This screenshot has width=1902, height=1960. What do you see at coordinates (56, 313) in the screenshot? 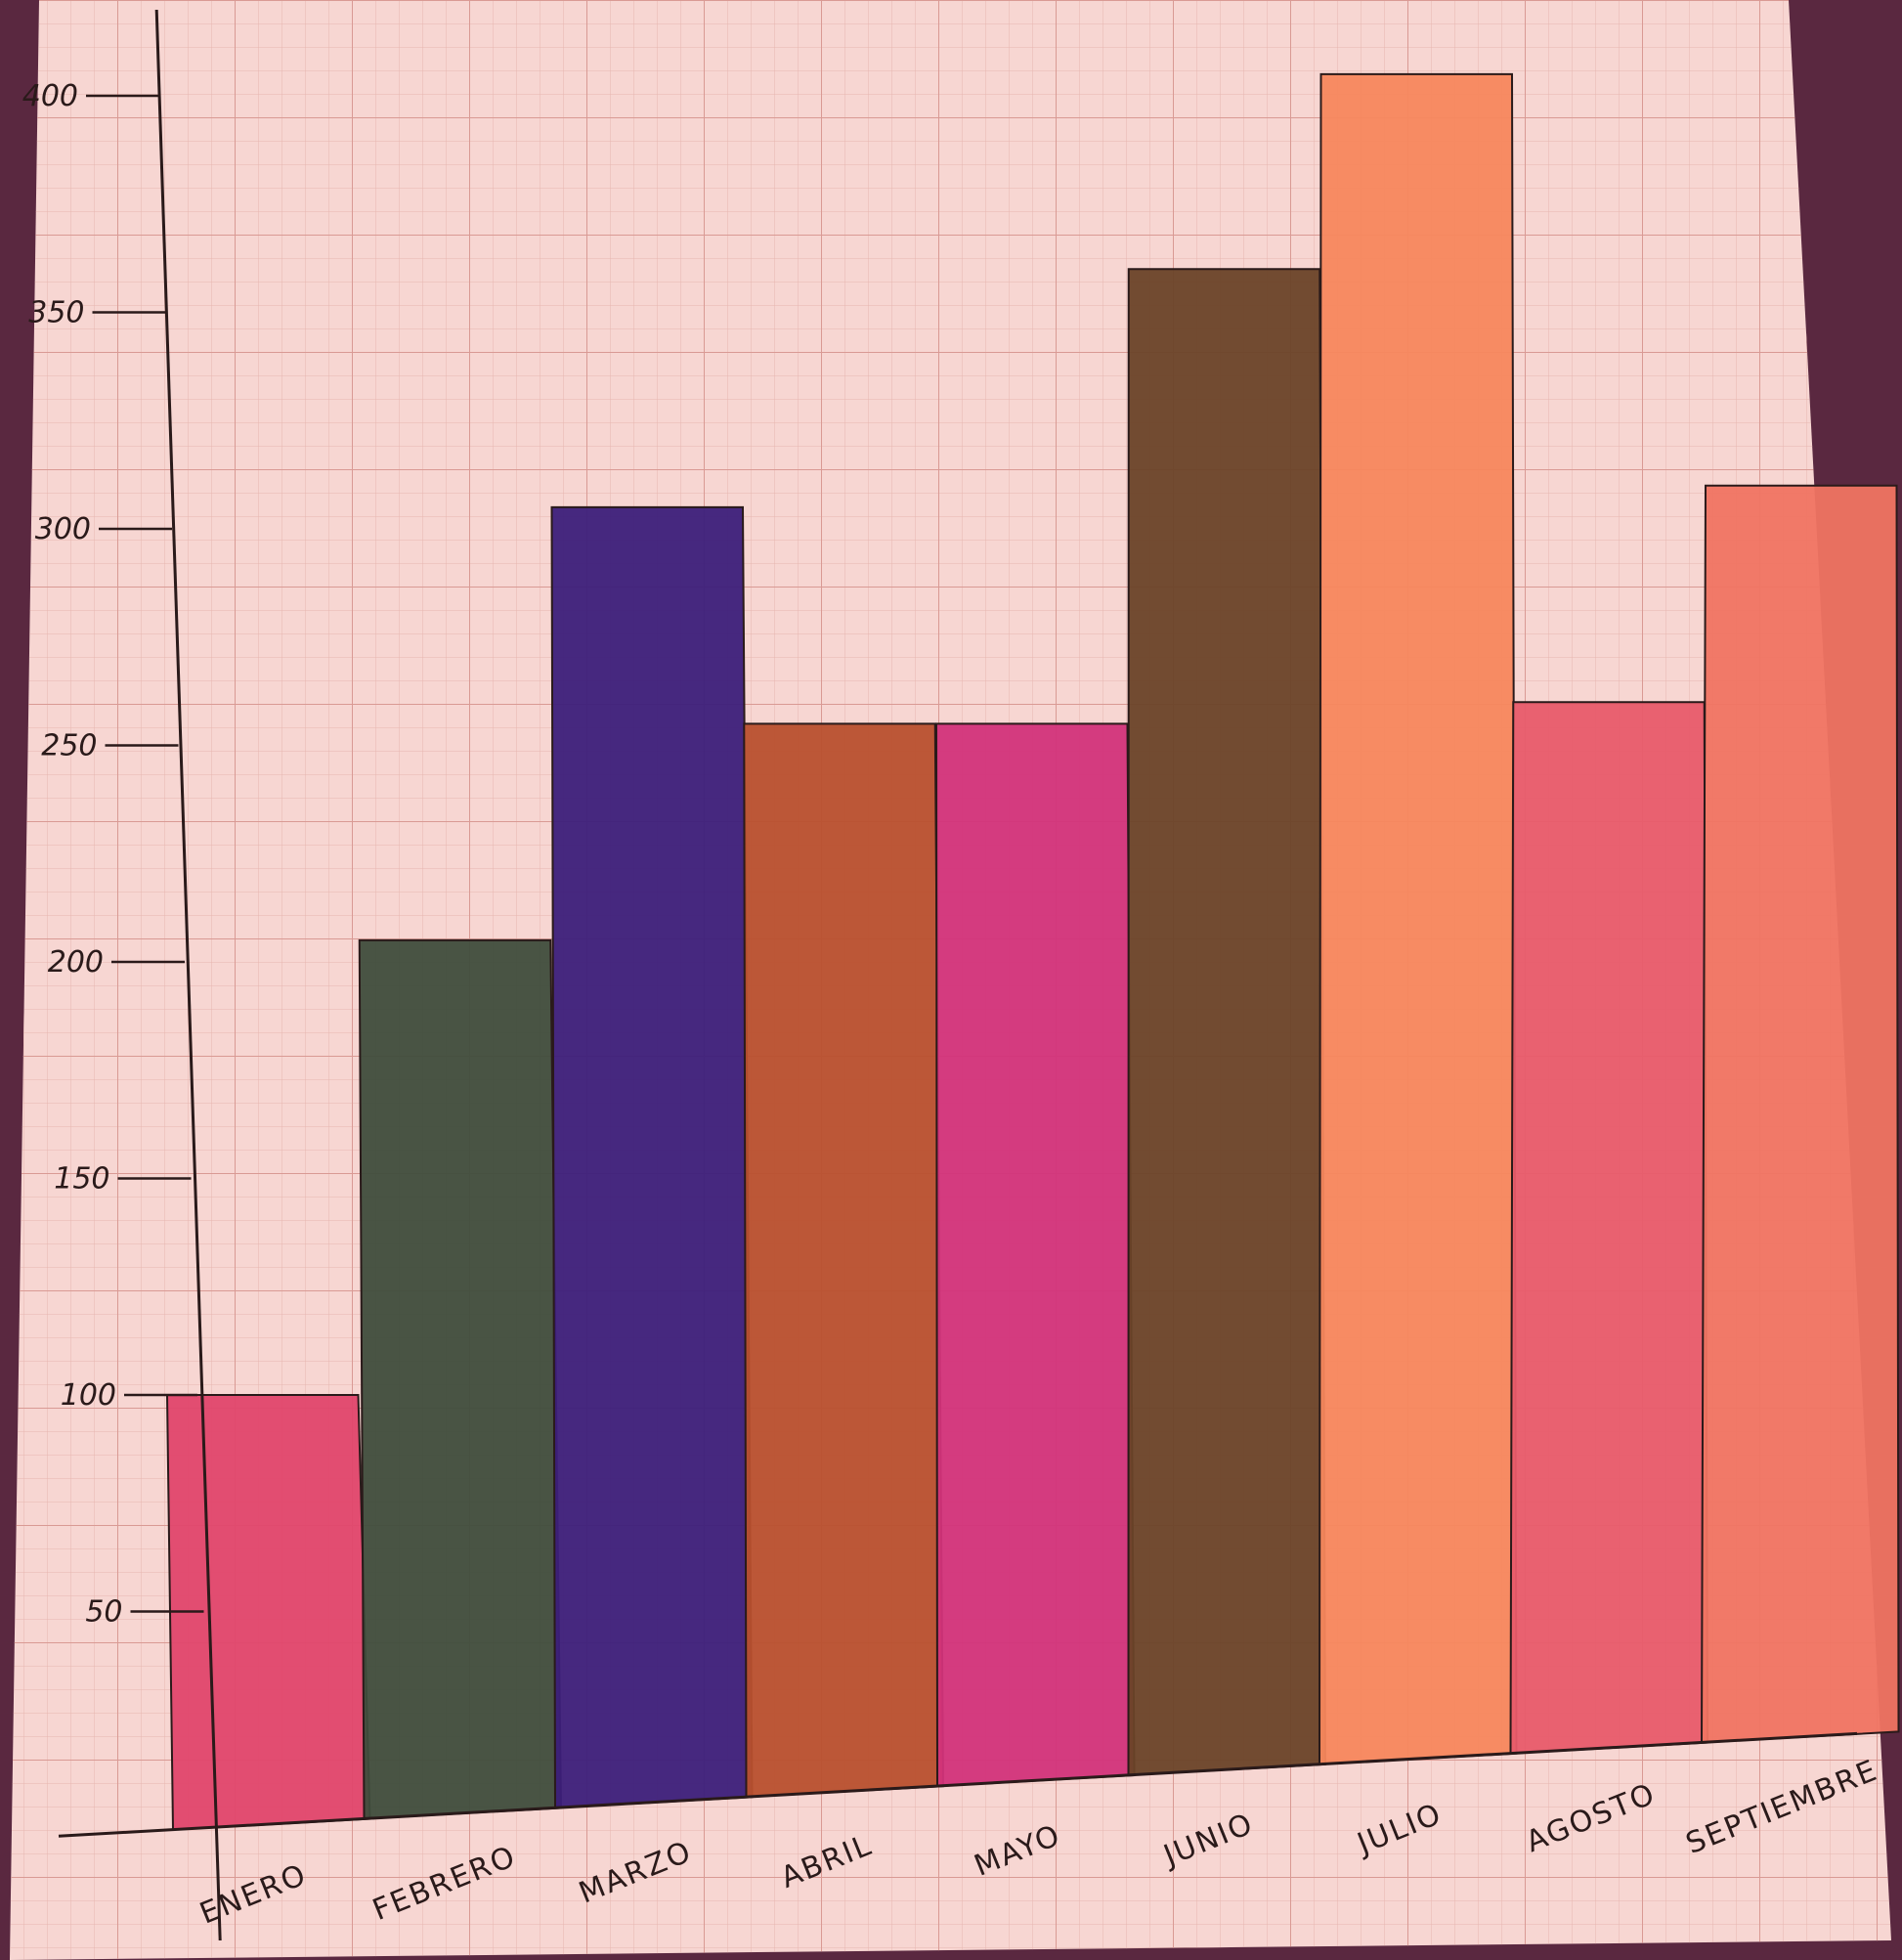
I see `y-tick-label-350: 350` at bounding box center [56, 313].